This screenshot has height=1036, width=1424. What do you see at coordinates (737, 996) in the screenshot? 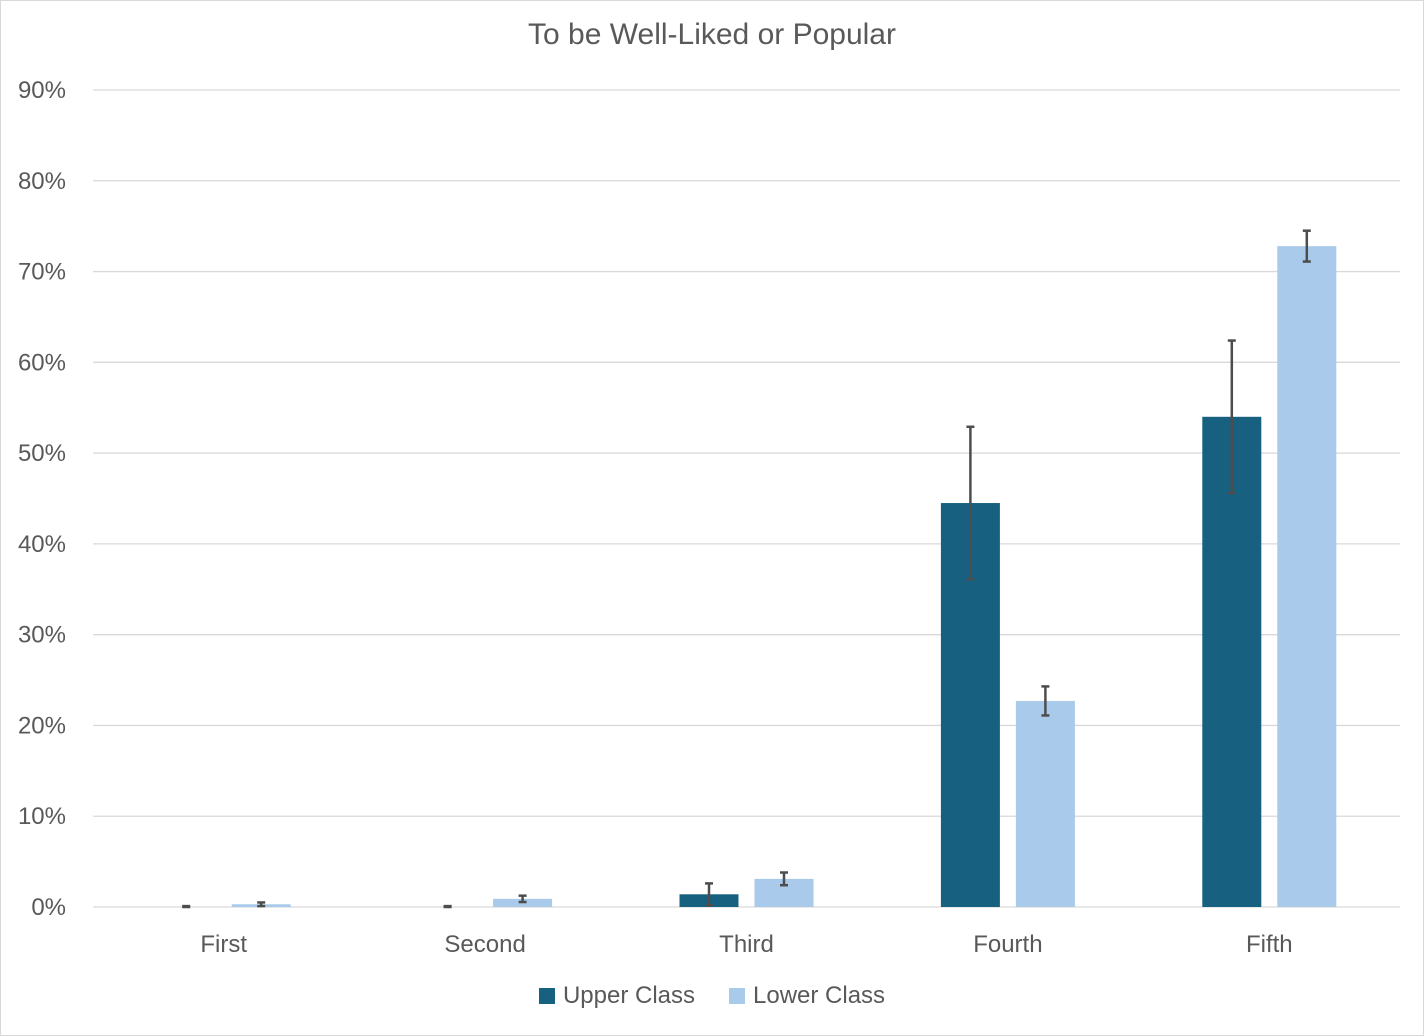
I see `legend-swatch-lower-class` at bounding box center [737, 996].